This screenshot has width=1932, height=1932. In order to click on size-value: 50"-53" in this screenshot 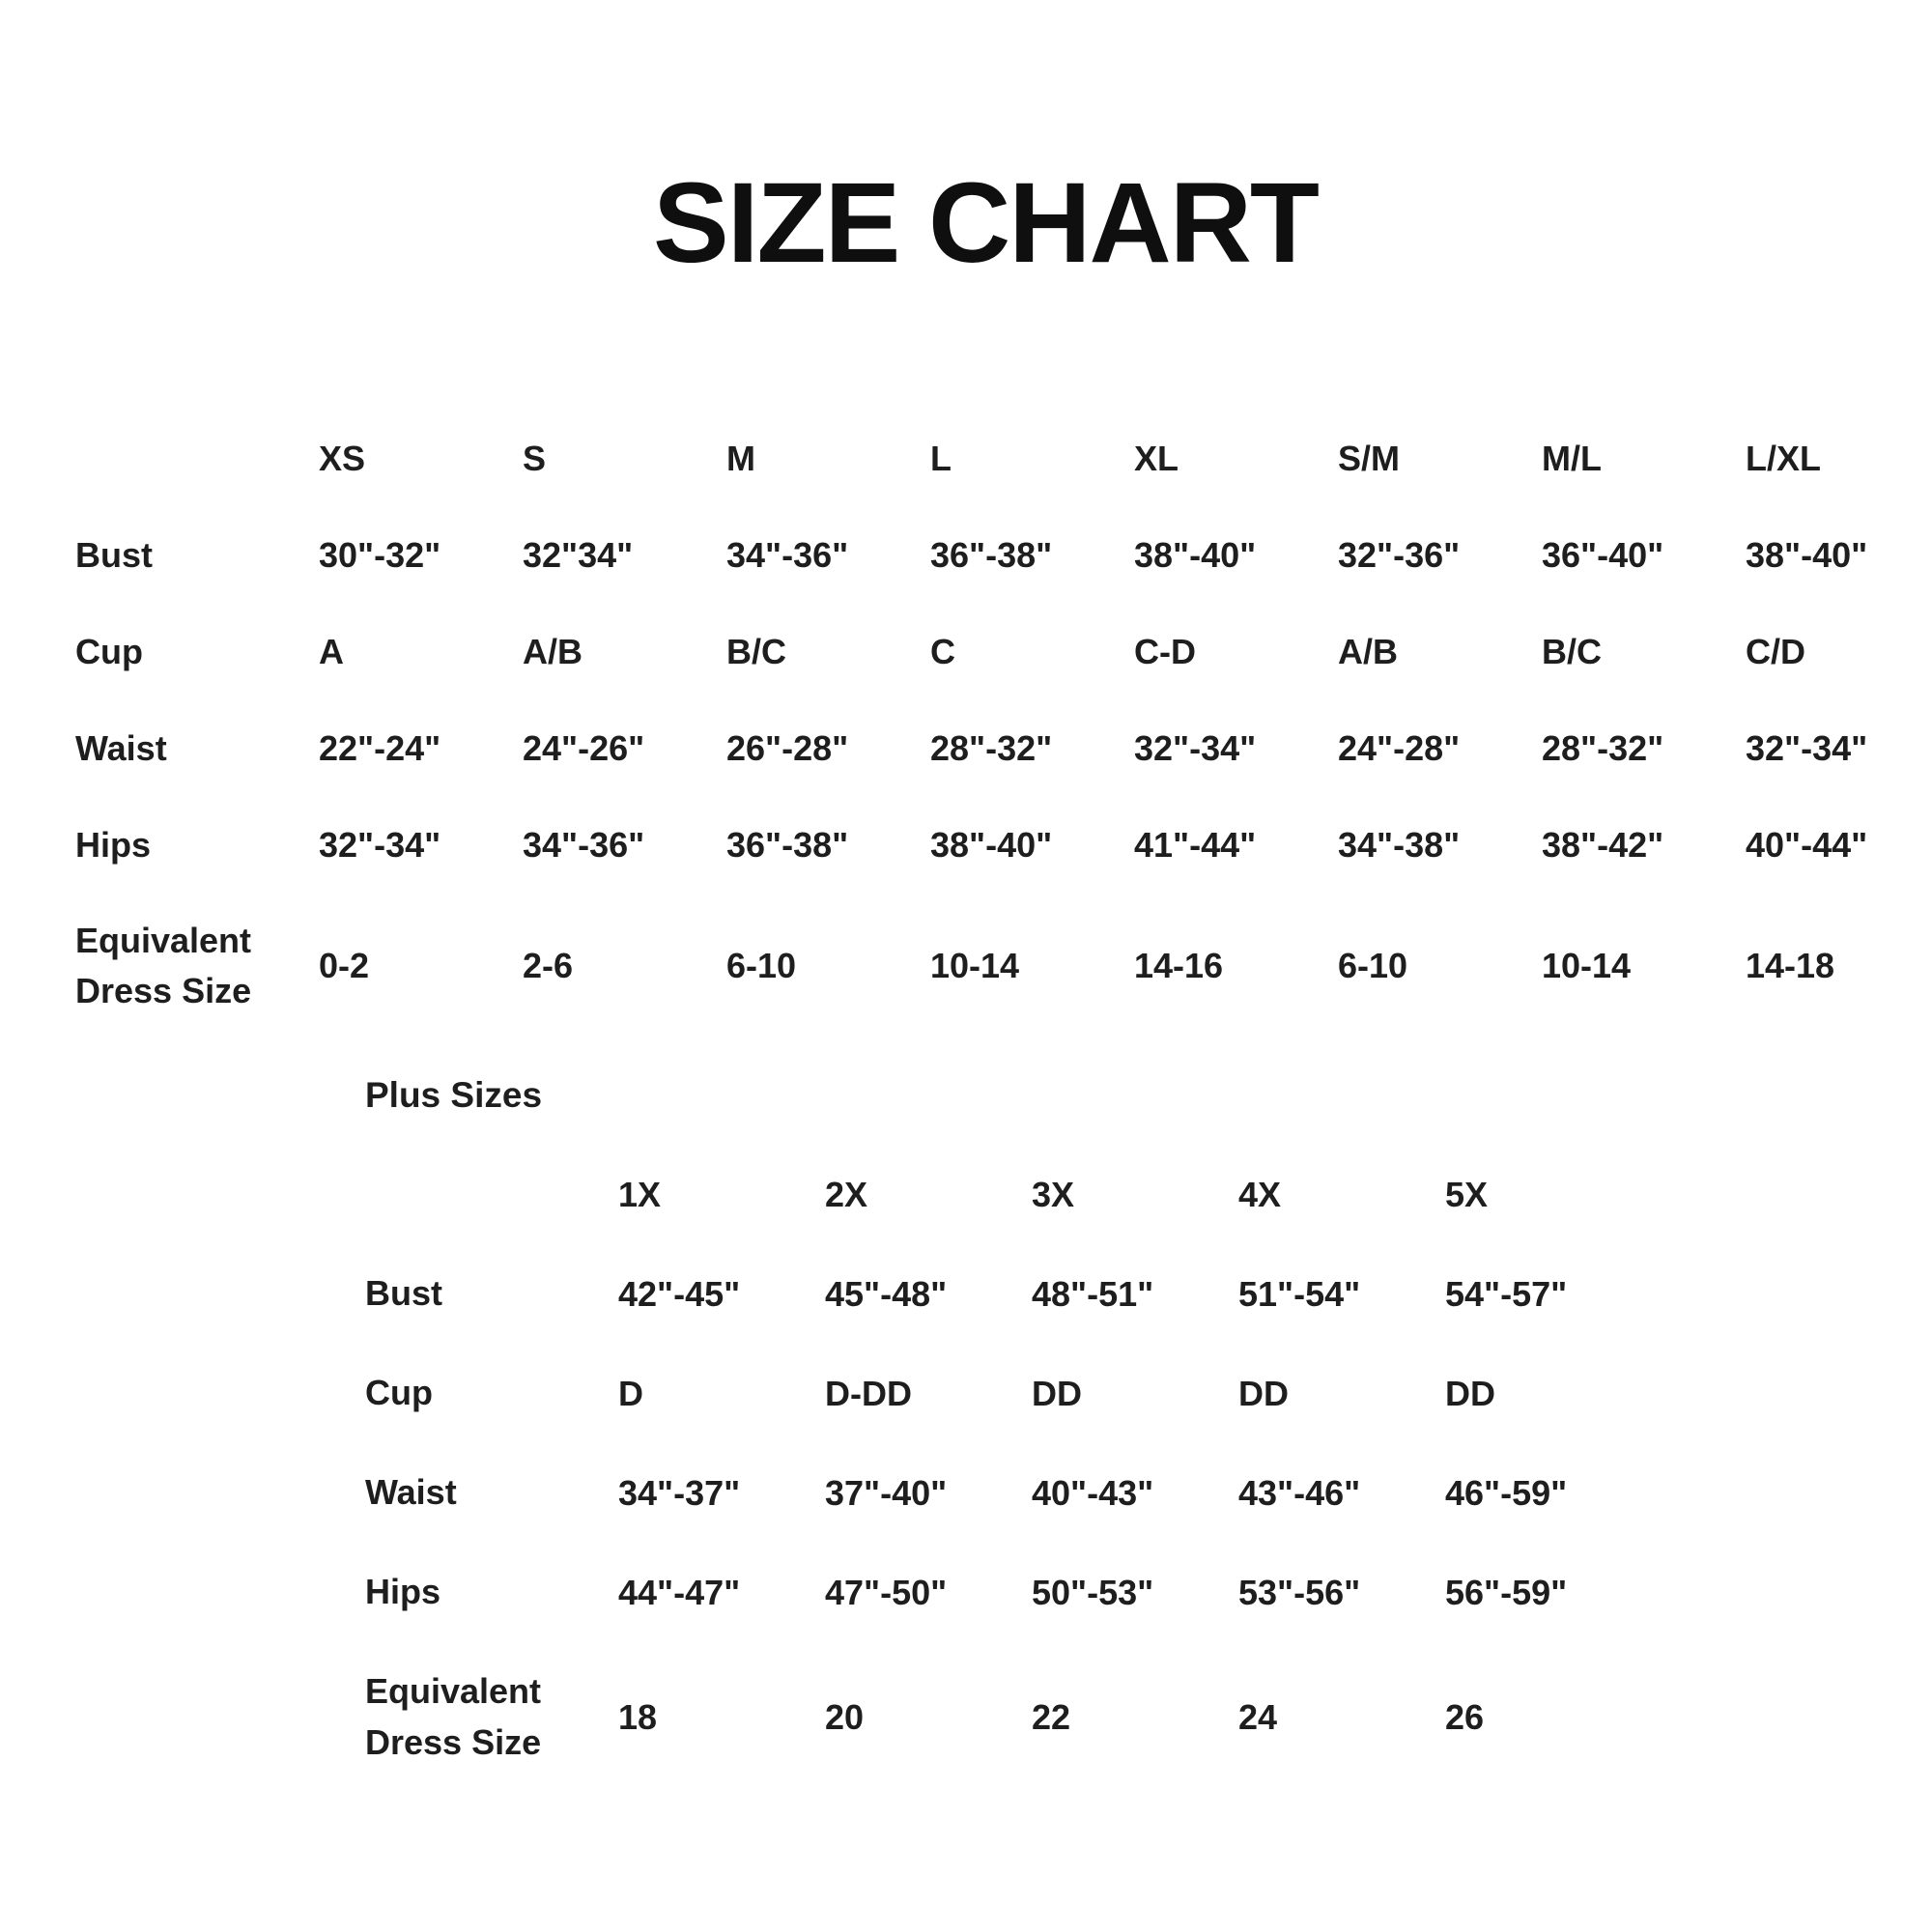, I will do `click(1093, 1592)`.